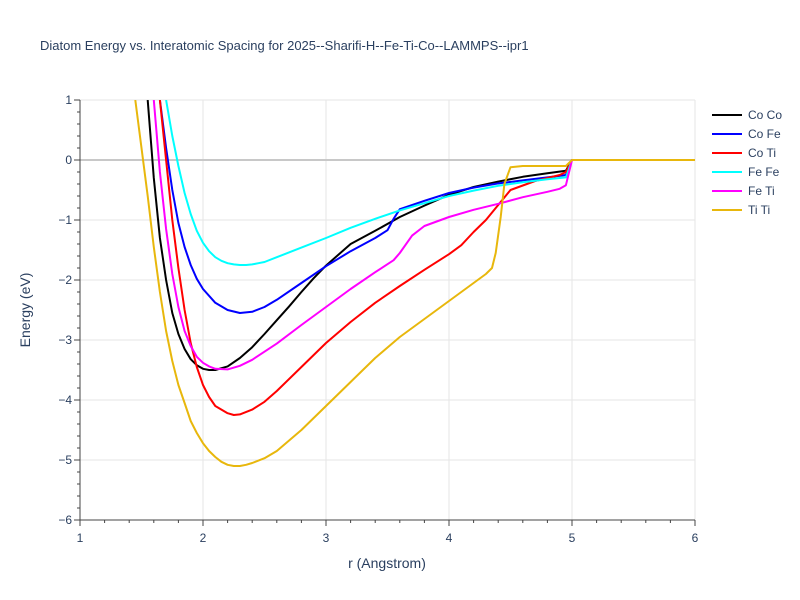  Describe the element at coordinates (203, 538) in the screenshot. I see `x-tick-label: 2` at that location.